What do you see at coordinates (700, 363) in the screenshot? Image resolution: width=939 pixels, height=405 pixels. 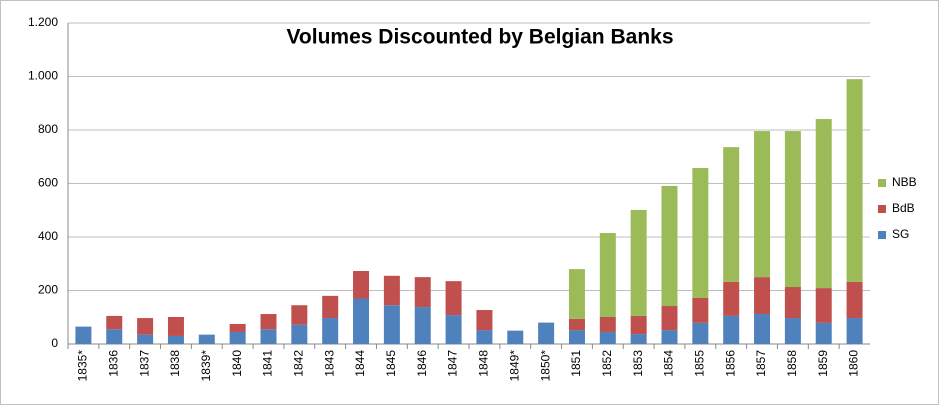 I see `x-tick-label: 1855` at bounding box center [700, 363].